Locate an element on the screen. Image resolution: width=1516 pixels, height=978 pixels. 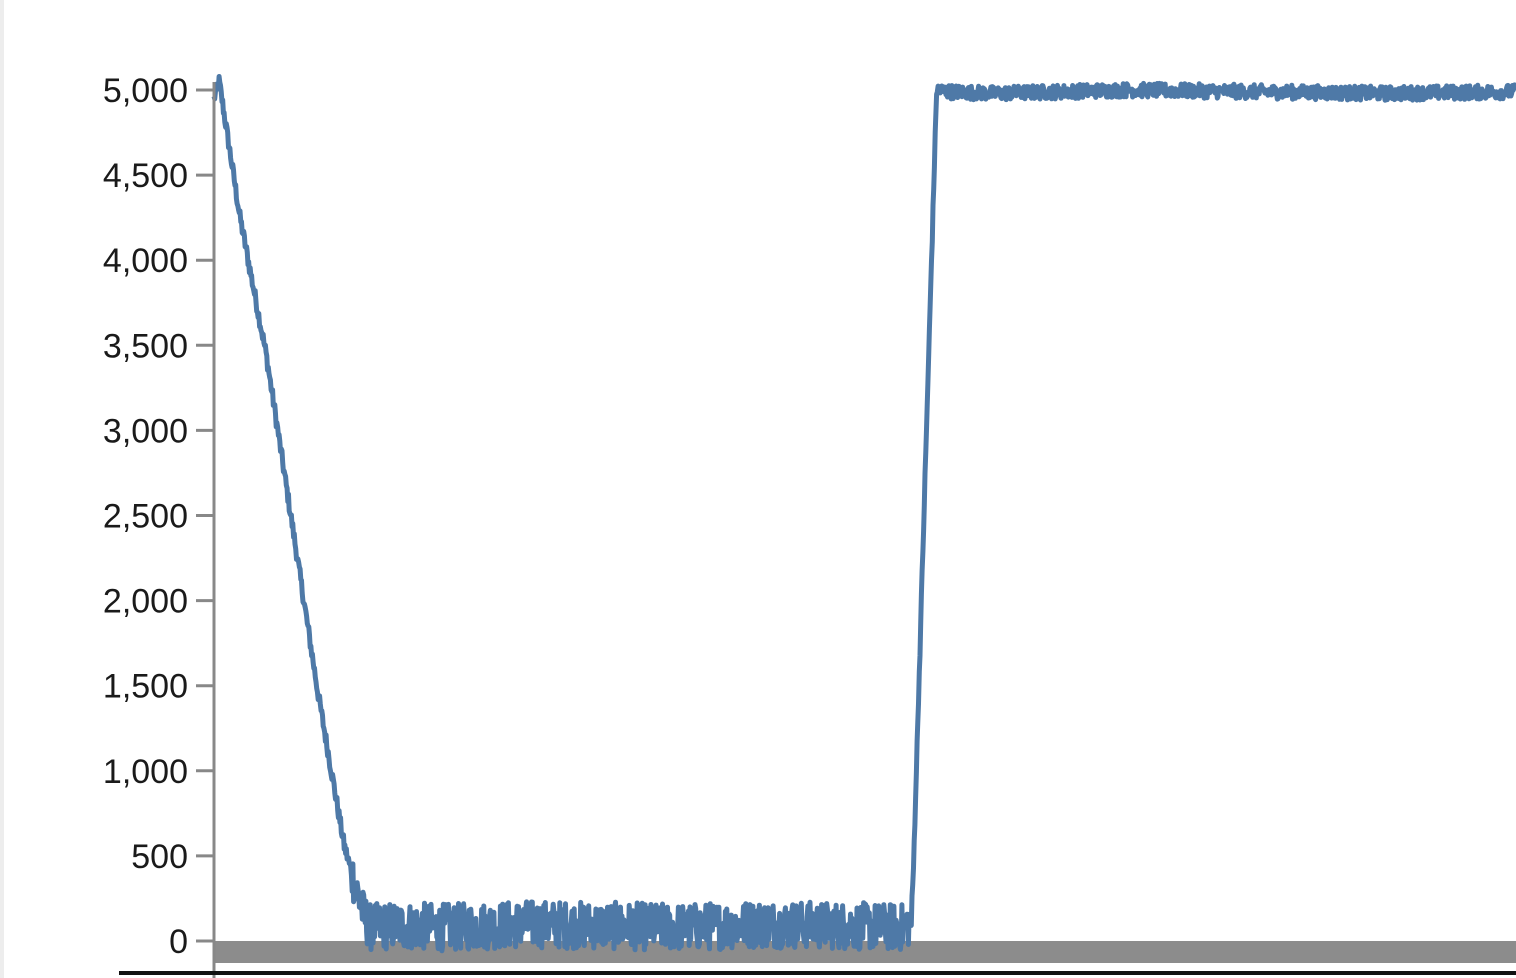
y-tick-label: 4,000 is located at coordinates (145, 261).